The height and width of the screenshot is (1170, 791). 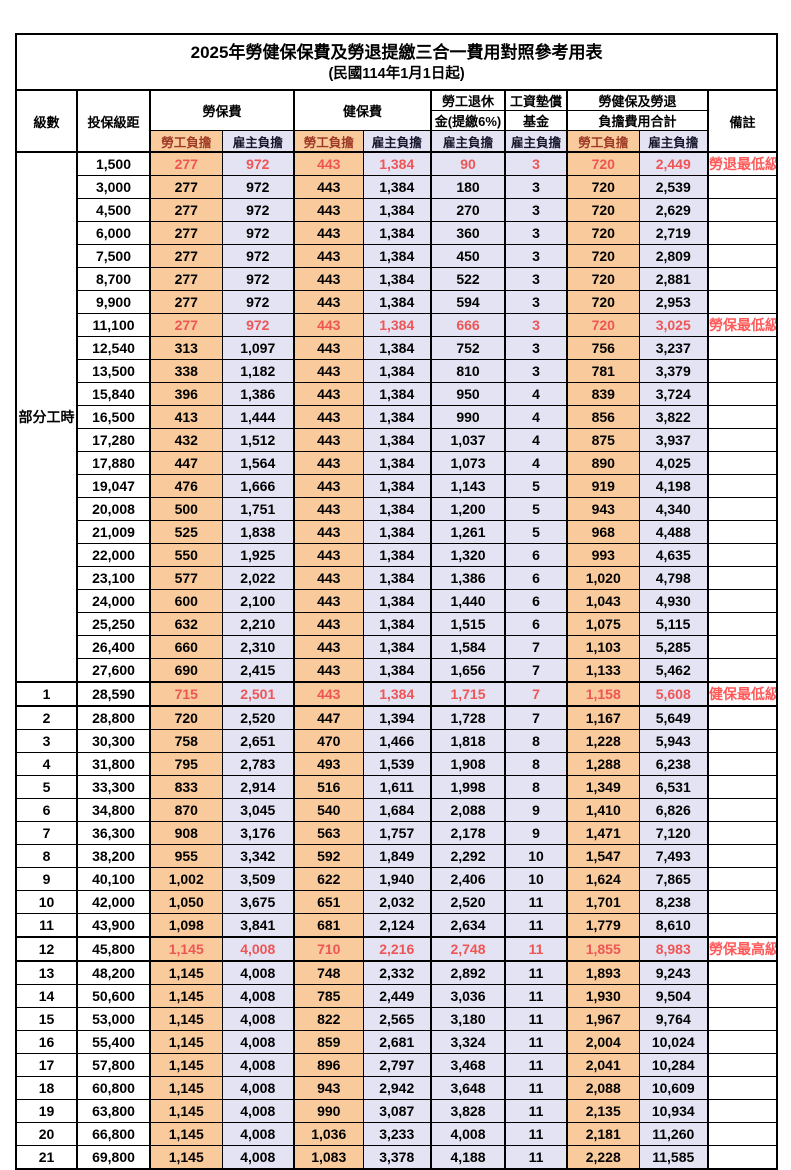 I want to click on cell-value: 1,564, so click(x=258, y=463).